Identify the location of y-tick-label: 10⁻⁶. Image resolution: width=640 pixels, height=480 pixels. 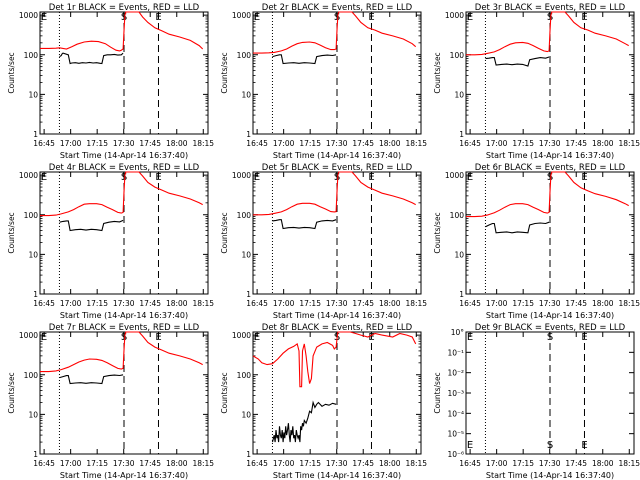
(455, 454).